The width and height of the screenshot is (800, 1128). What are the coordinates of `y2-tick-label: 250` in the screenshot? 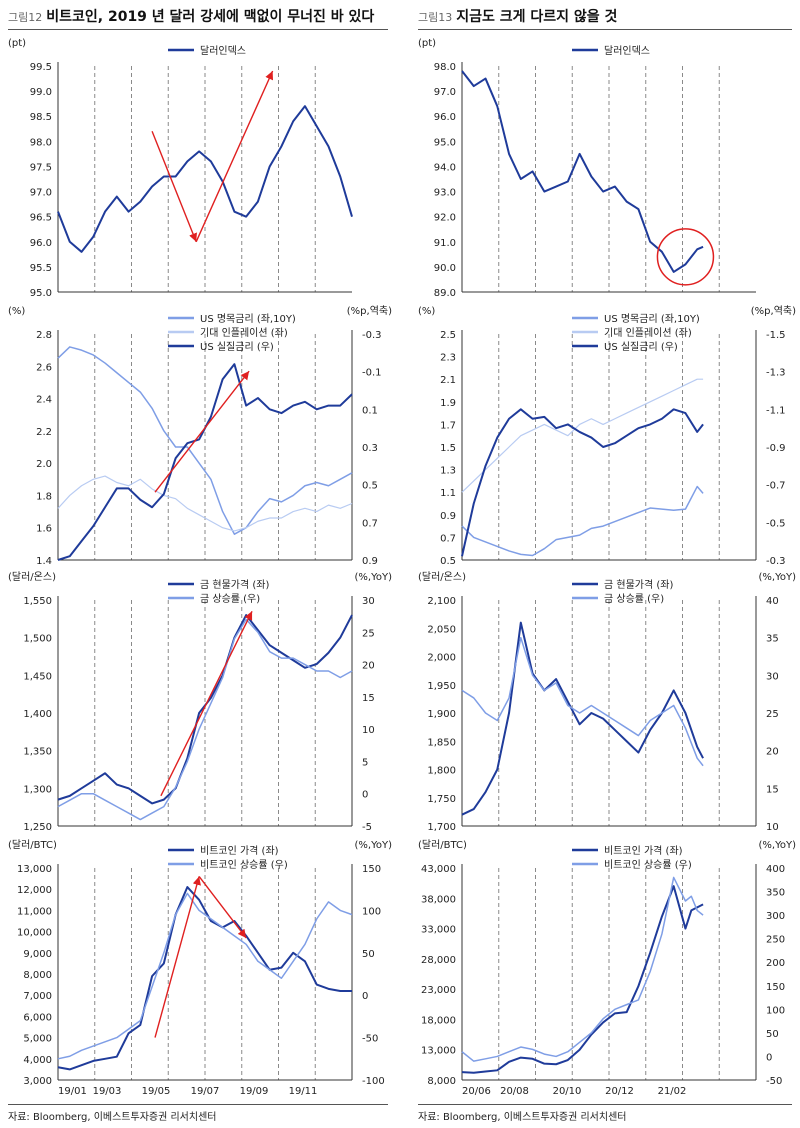 It's located at (775, 940).